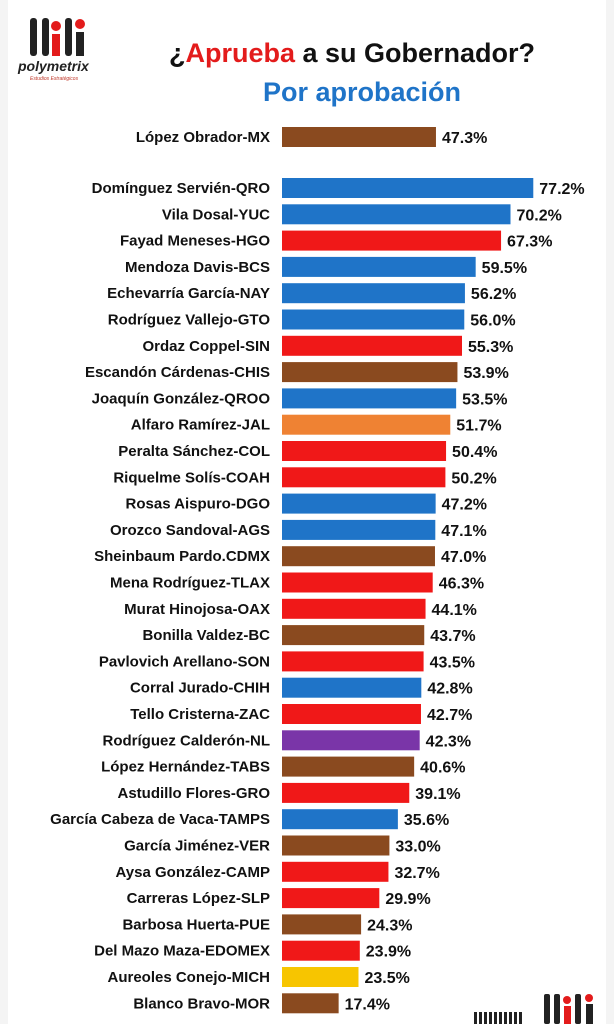 The image size is (614, 1024). What do you see at coordinates (415, 53) in the screenshot?
I see `title-rest: a su Gobernador?` at bounding box center [415, 53].